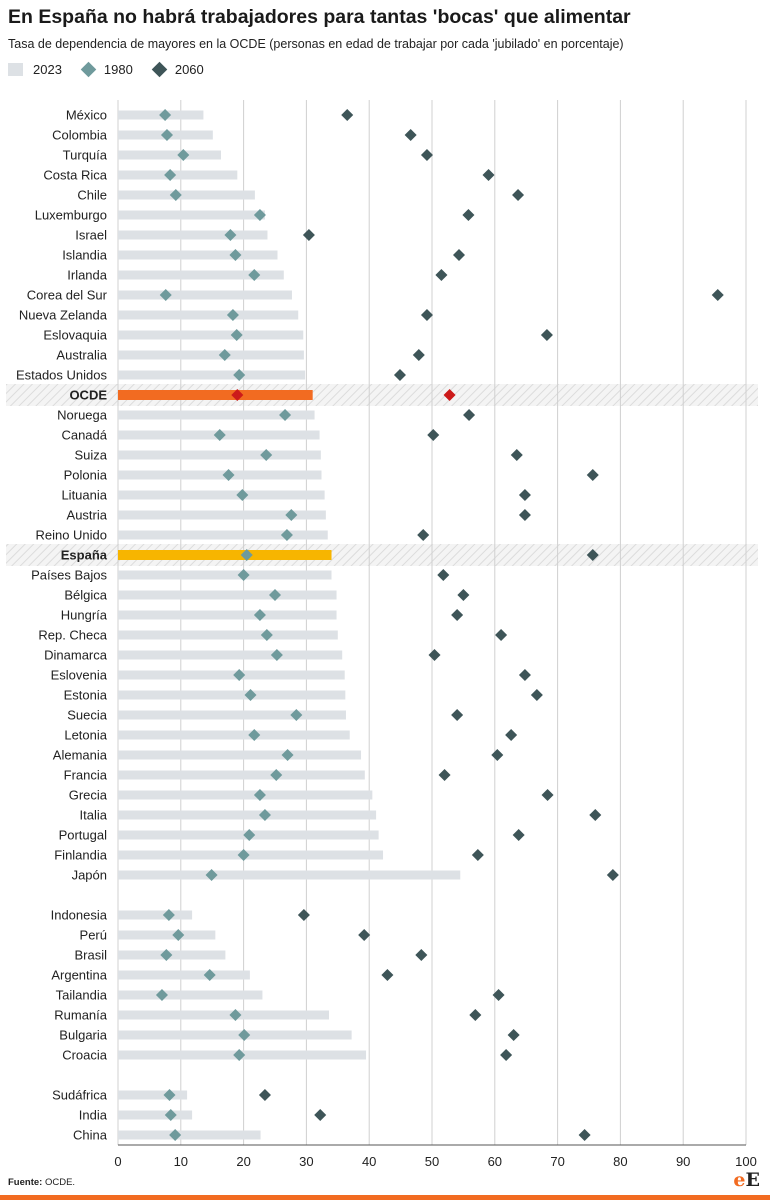 The width and height of the screenshot is (770, 1200). What do you see at coordinates (94, 815) in the screenshot?
I see `category-label-italia: Italia` at bounding box center [94, 815].